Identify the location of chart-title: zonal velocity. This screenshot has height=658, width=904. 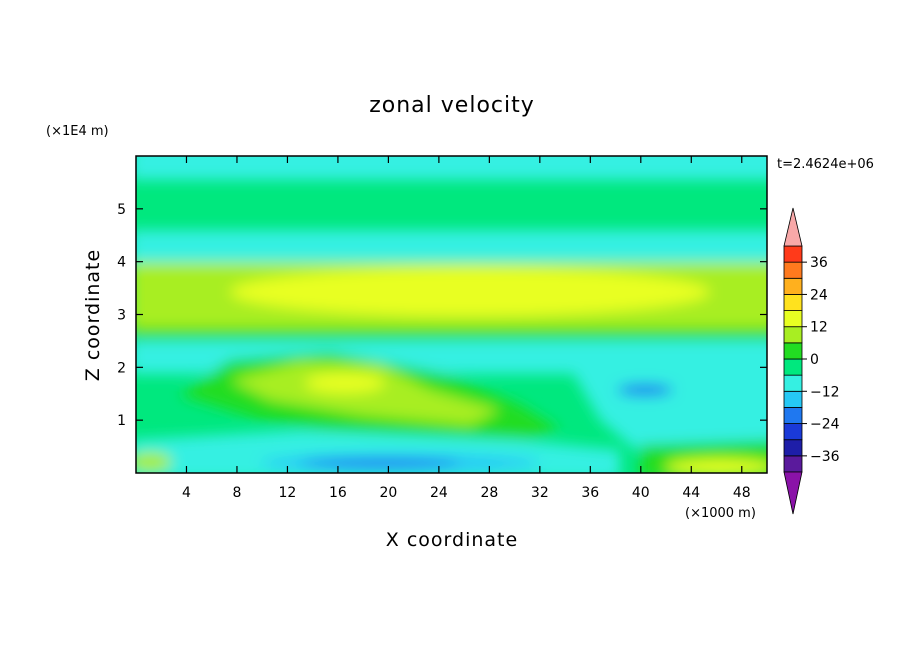
(452, 105).